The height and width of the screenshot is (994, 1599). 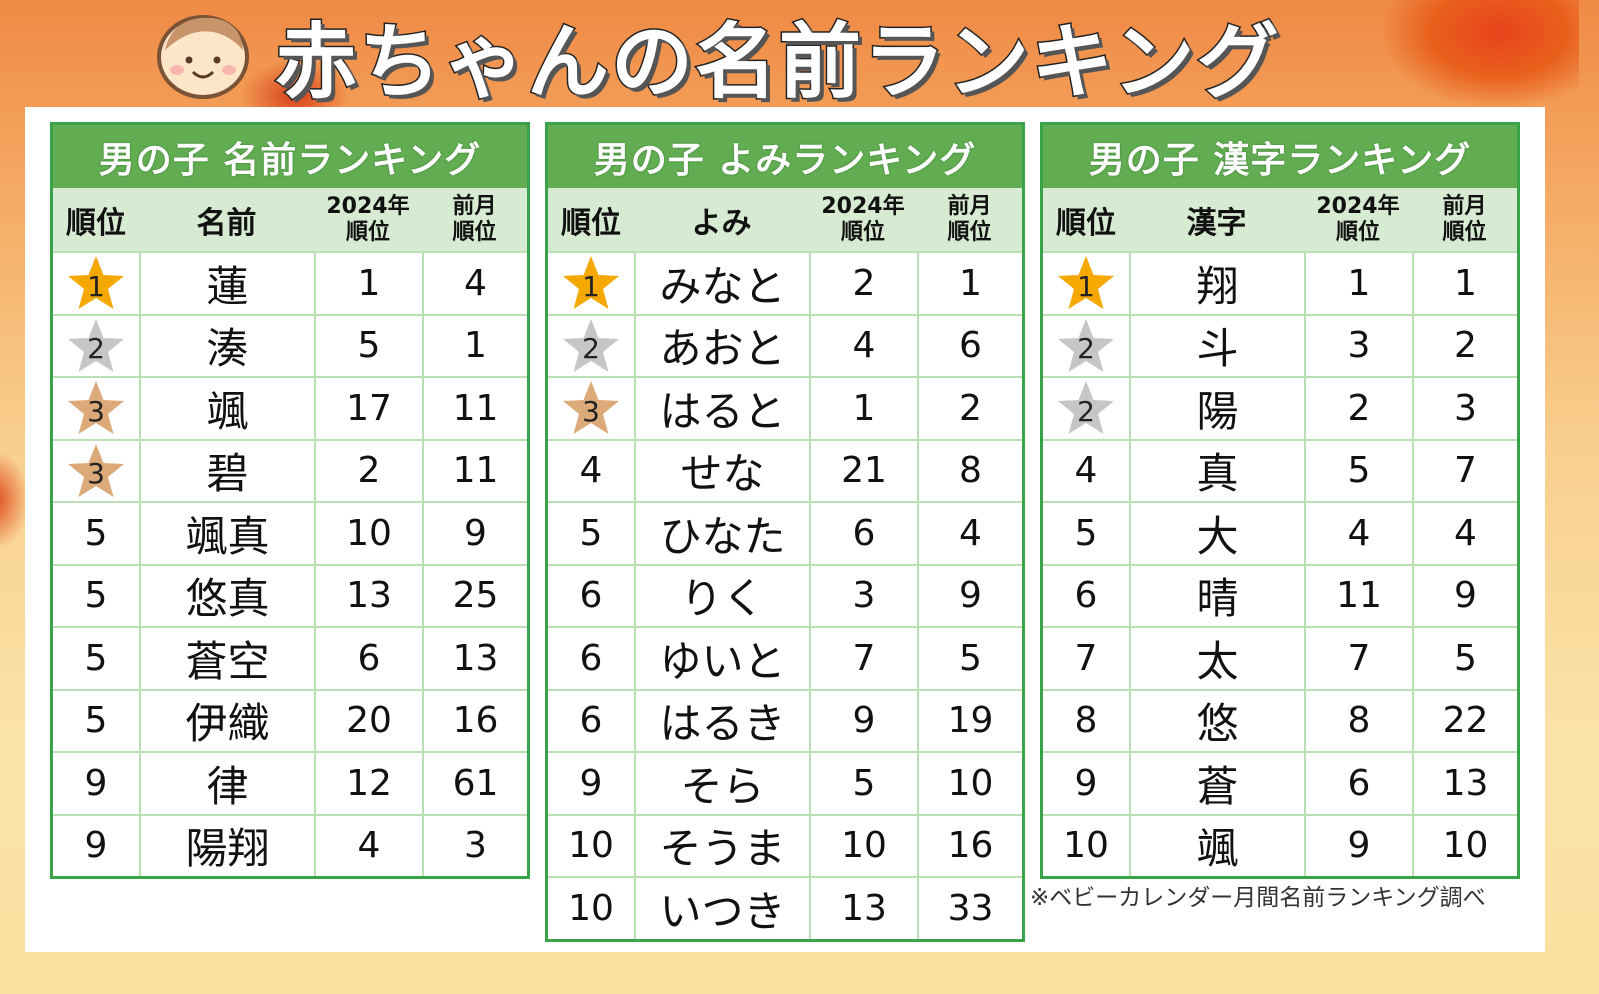 I want to click on prev-month-cell: 16, so click(x=474, y=720).